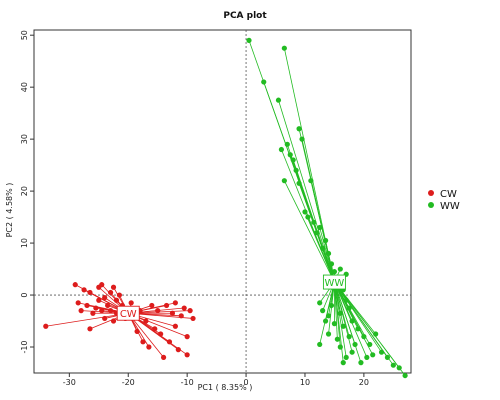  What do you see at coordinates (364, 382) in the screenshot?
I see `x-tick-label: 20` at bounding box center [364, 382].